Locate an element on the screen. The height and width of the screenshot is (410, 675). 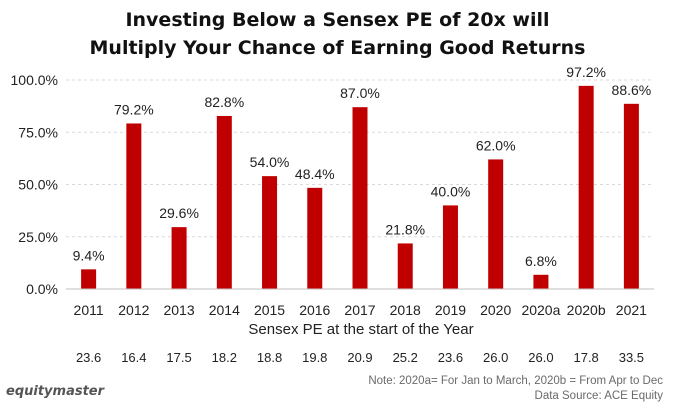
data-label: 9.4% is located at coordinates (89, 255).